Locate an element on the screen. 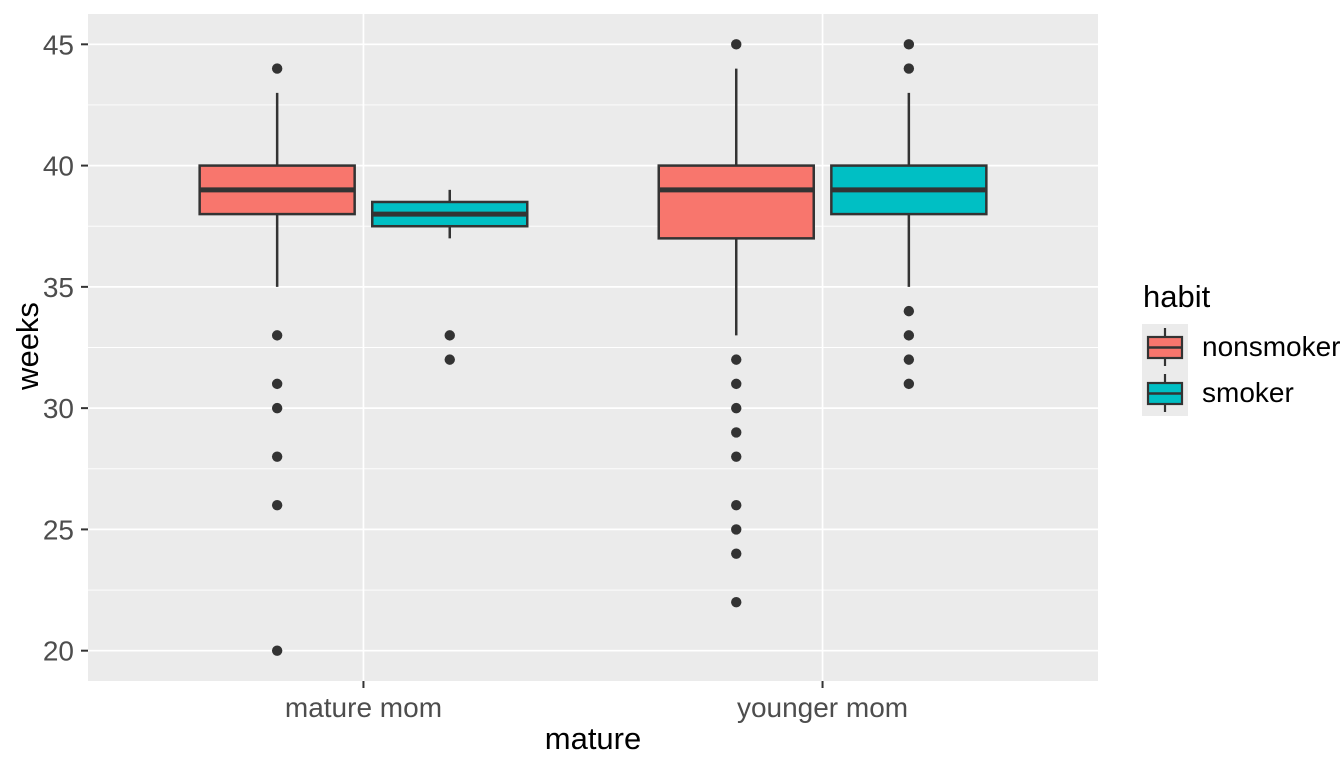 This screenshot has height=768, width=1344. x-tick-label: younger mom is located at coordinates (822, 707).